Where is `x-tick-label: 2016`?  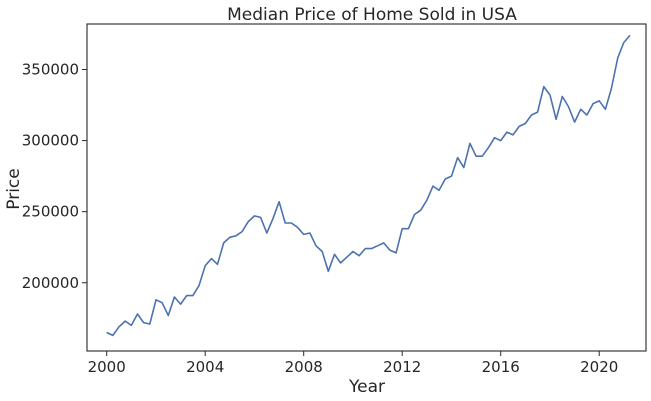 x-tick-label: 2016 is located at coordinates (501, 367).